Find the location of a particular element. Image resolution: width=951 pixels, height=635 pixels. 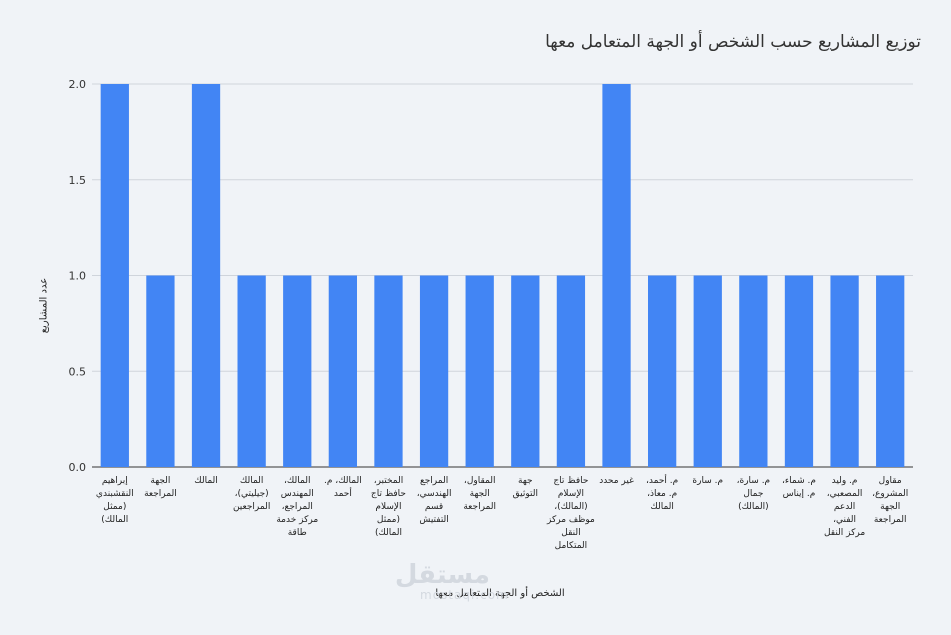

x-tick-label: المختبر، حافظ تاج الإسلام (ممثل المالك) is located at coordinates (388, 507).